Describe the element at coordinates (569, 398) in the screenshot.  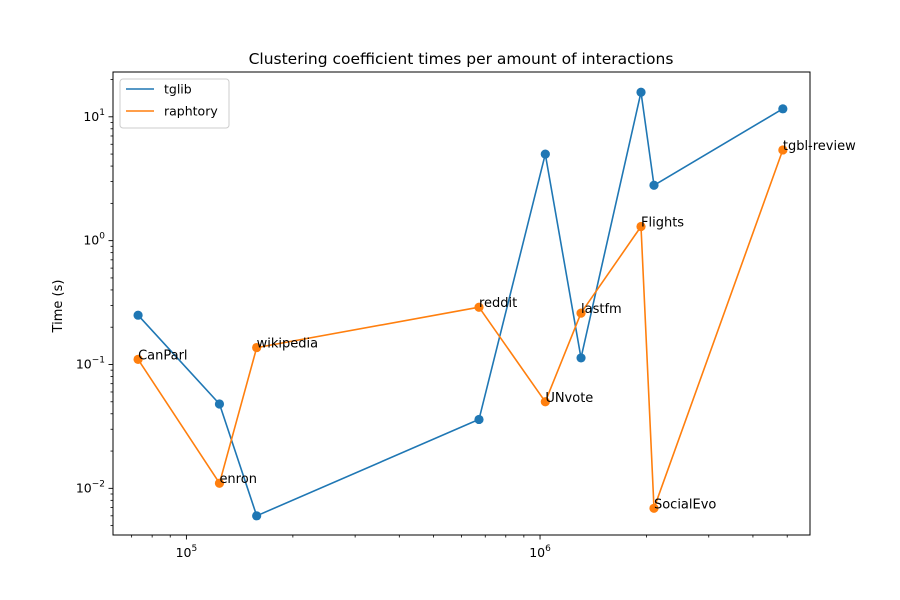
I see `point-annotation: UNvote` at that location.